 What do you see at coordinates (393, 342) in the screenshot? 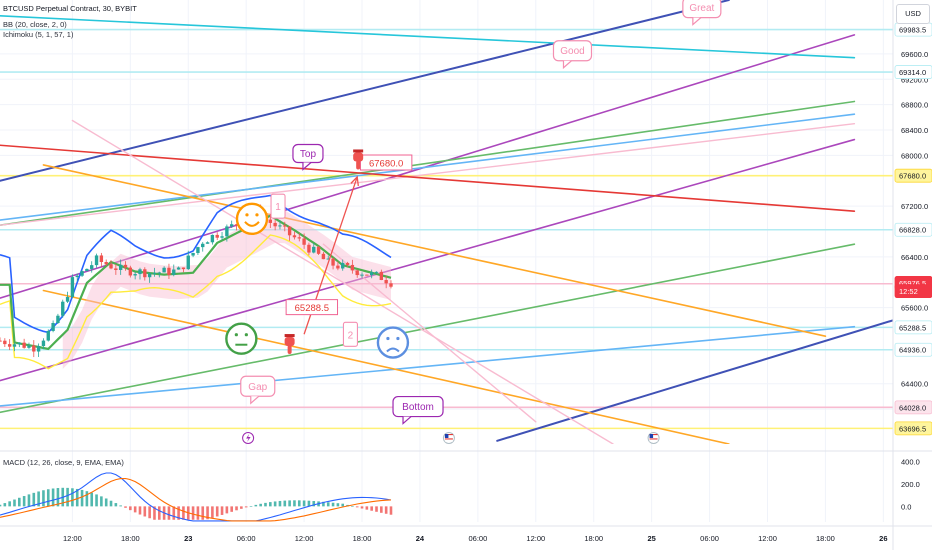
I see `unhappy-face-icon` at bounding box center [393, 342].